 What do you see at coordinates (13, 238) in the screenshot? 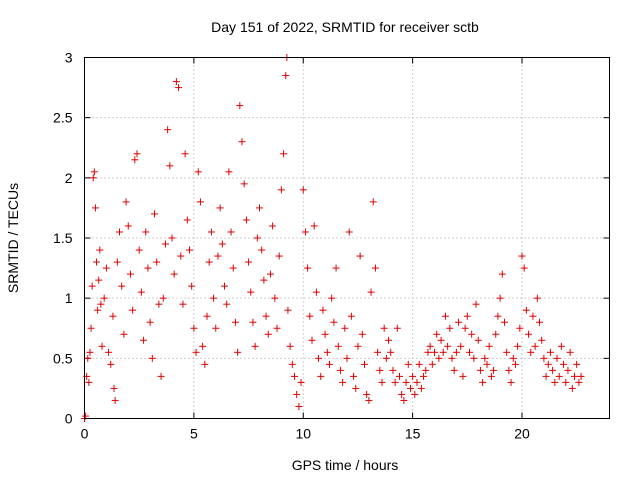
I see `y-axis-label: SRMTID / TECUs` at bounding box center [13, 238].